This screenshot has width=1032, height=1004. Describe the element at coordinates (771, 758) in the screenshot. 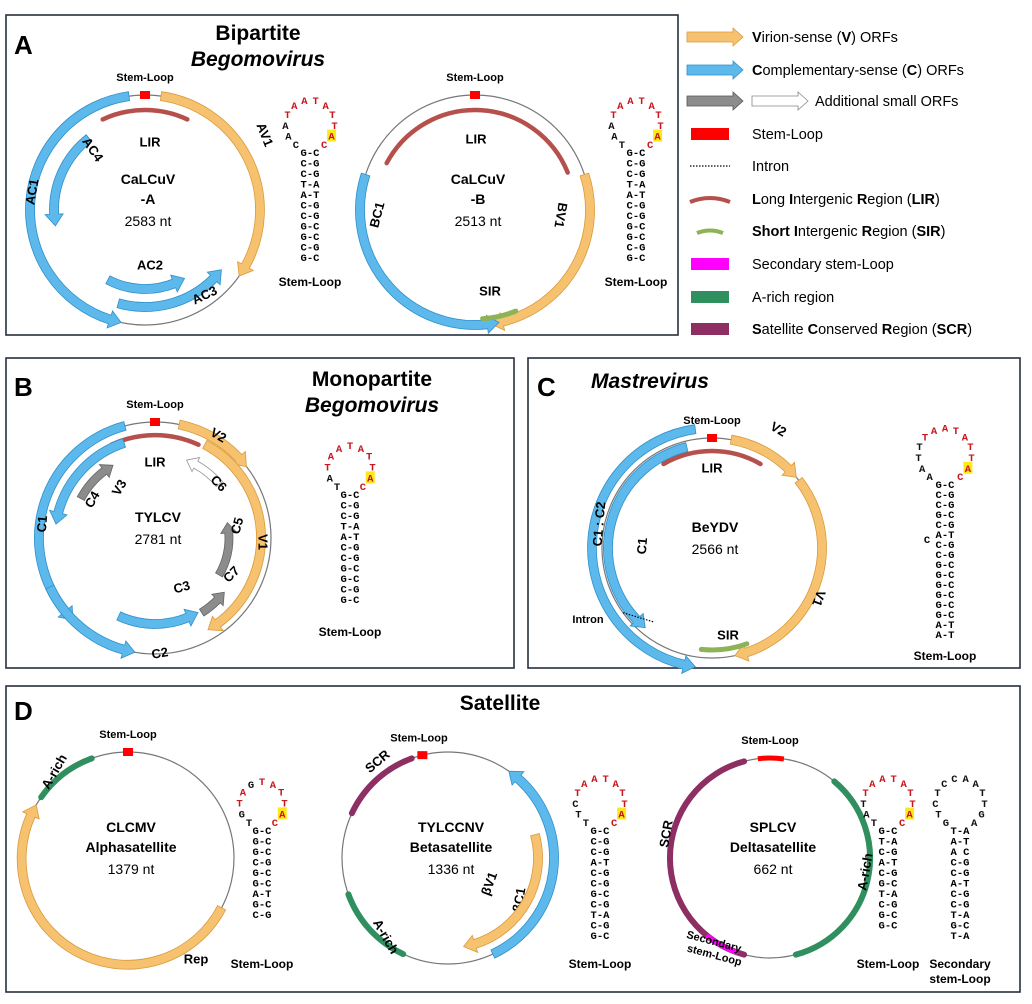

I see `stem-loop-marker` at that location.